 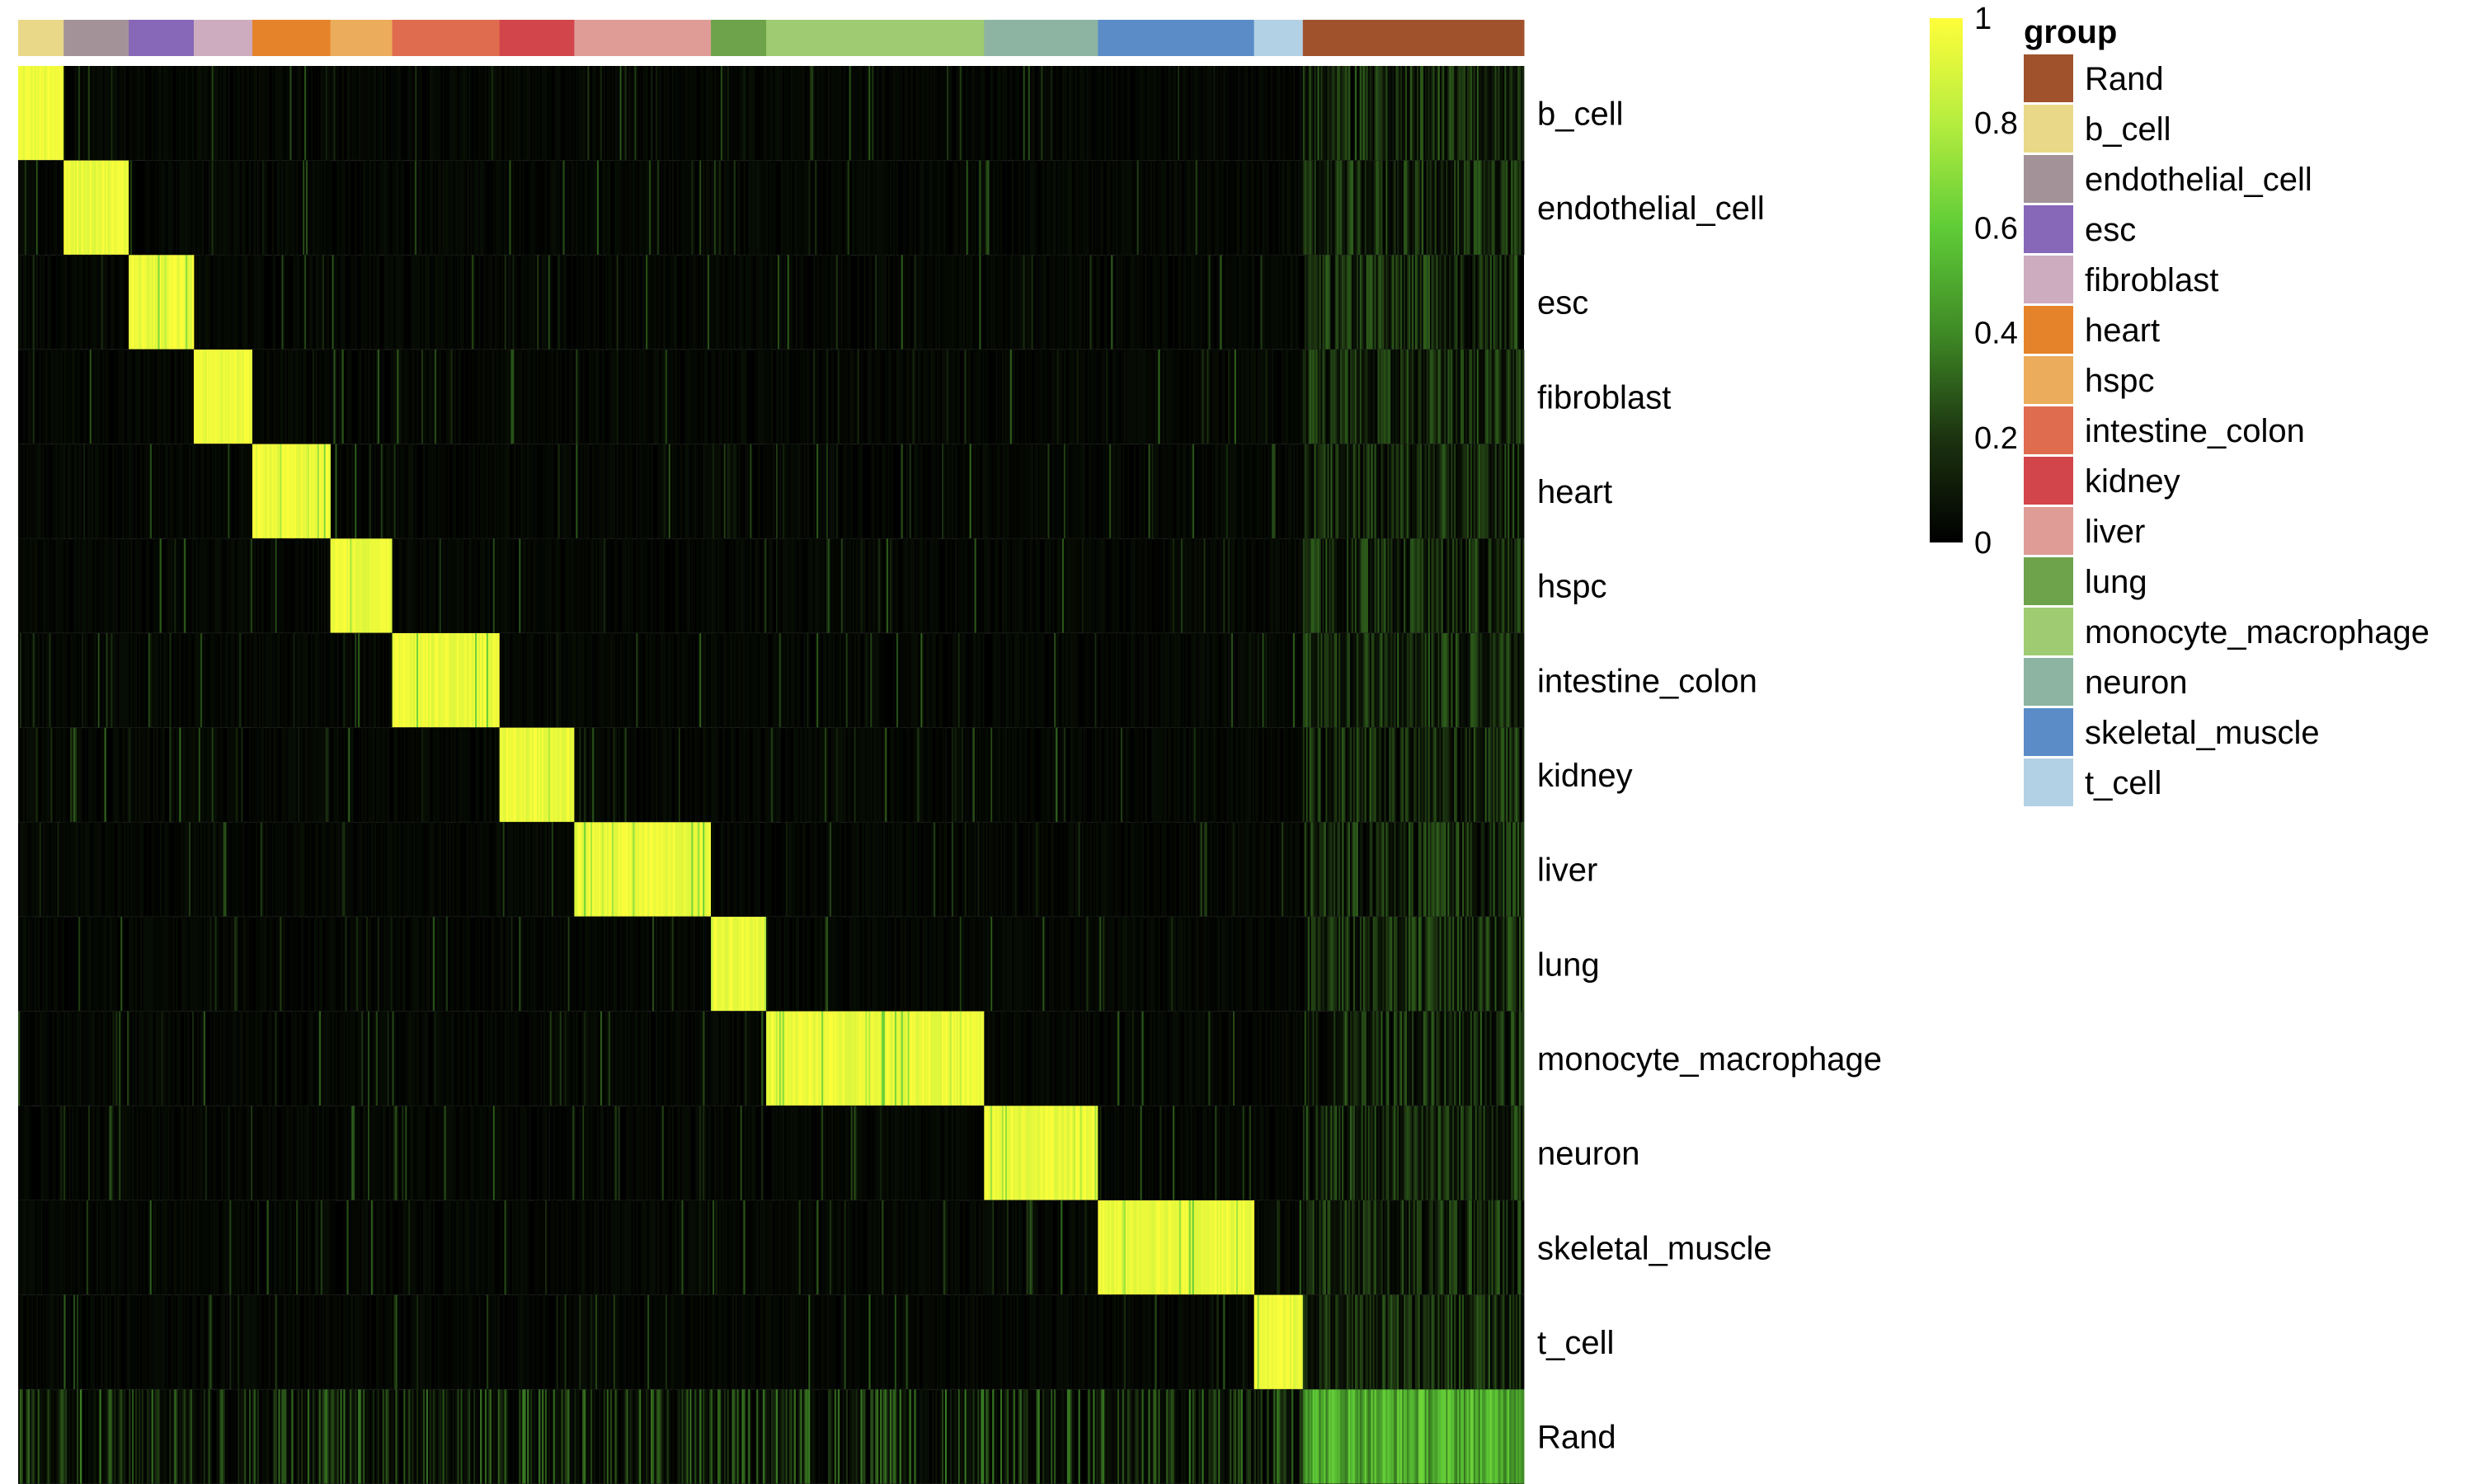 I want to click on legend-label-monocyte_macrophage: monocyte_macrophage, so click(x=2257, y=632).